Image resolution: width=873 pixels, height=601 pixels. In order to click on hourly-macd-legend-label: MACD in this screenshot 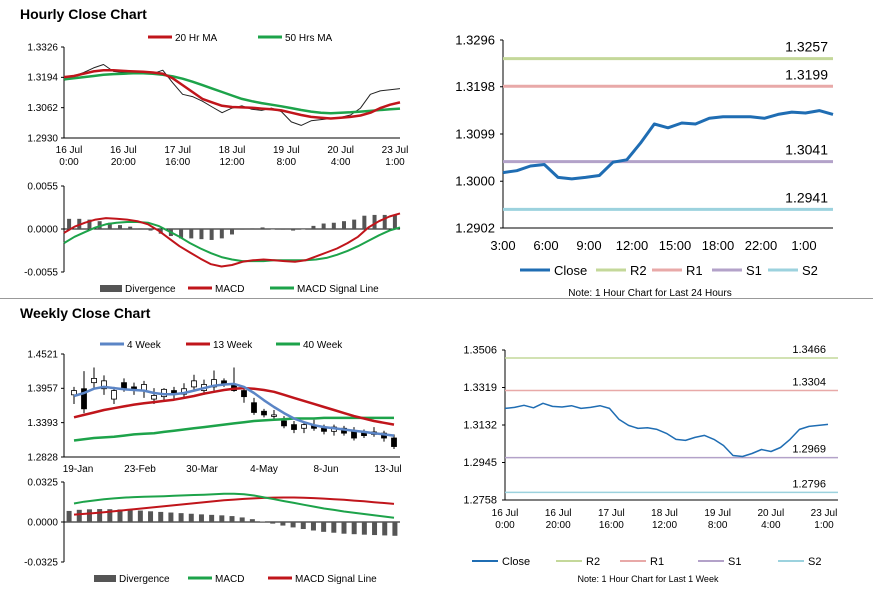, I will do `click(229, 289)`.